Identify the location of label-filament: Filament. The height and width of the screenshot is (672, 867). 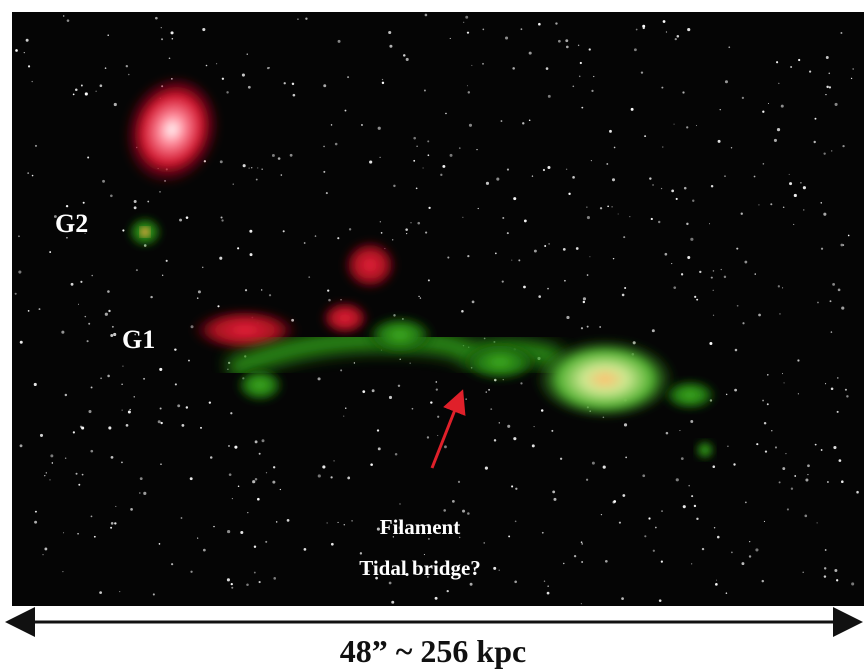
(420, 527).